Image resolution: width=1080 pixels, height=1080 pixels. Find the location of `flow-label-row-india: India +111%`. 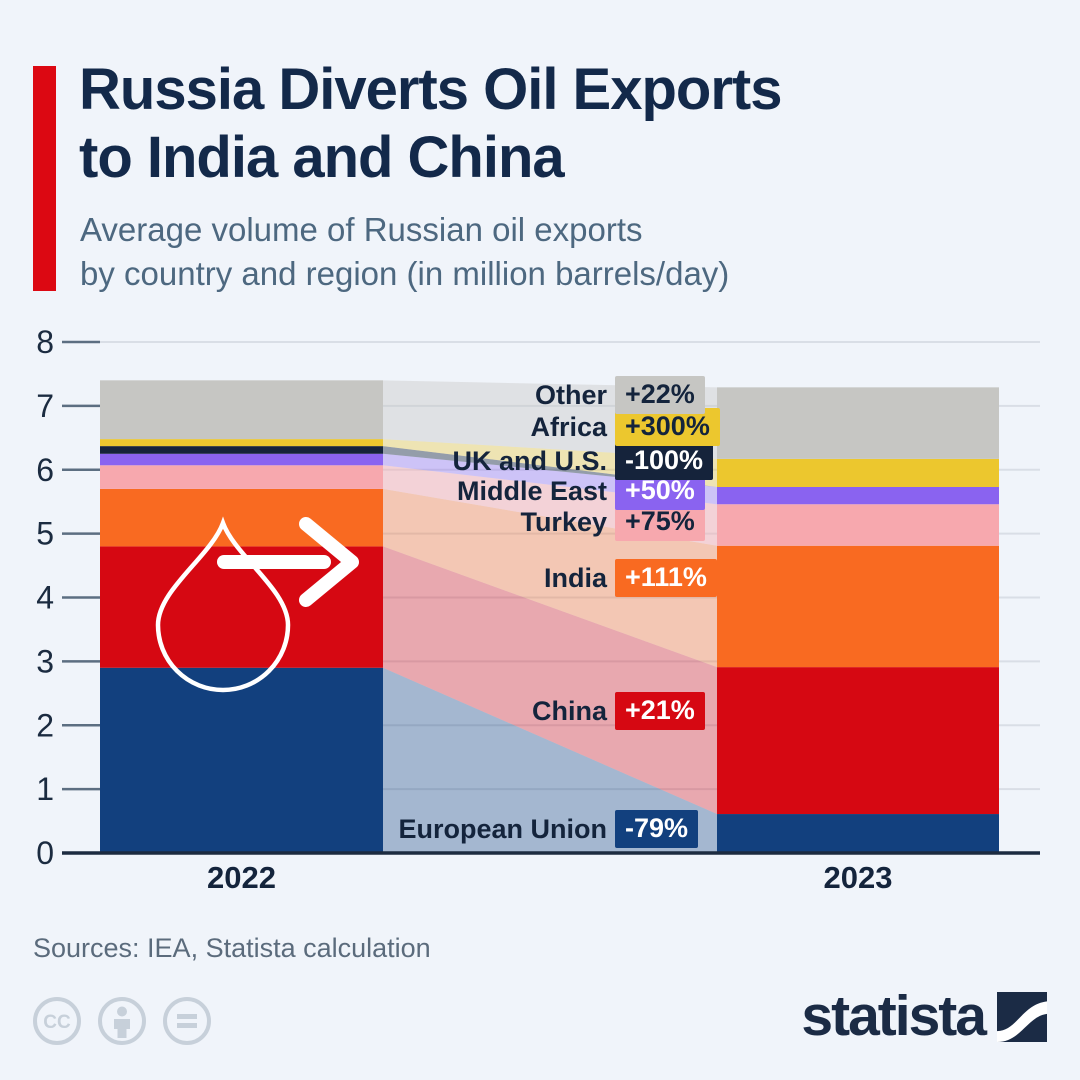

flow-label-row-india: India +111% is located at coordinates (630, 578).